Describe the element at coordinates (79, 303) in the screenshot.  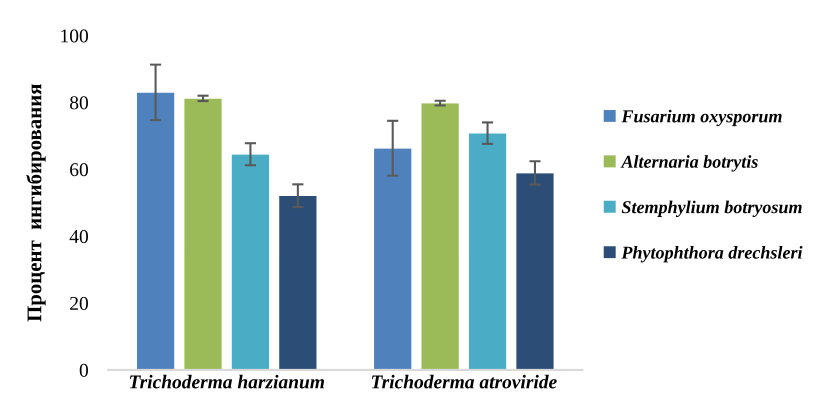
I see `y-tick-label: 20` at that location.